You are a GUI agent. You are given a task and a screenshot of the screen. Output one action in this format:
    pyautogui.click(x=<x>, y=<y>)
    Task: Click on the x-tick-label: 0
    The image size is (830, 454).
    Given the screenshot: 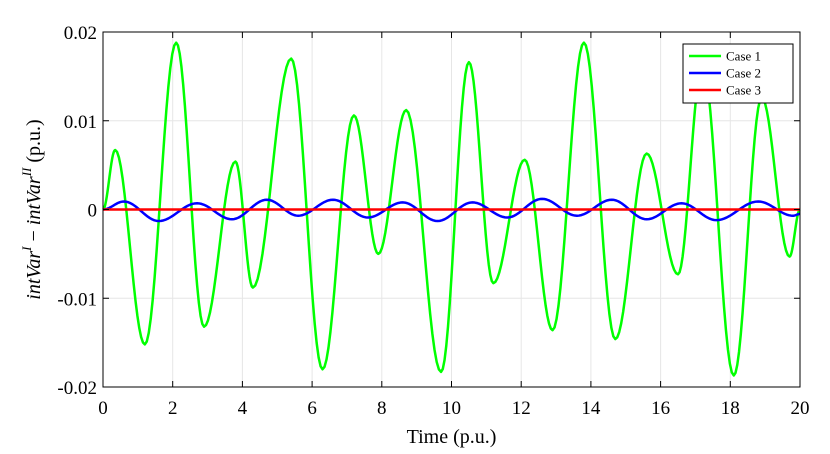 What is the action you would take?
    pyautogui.click(x=103, y=408)
    